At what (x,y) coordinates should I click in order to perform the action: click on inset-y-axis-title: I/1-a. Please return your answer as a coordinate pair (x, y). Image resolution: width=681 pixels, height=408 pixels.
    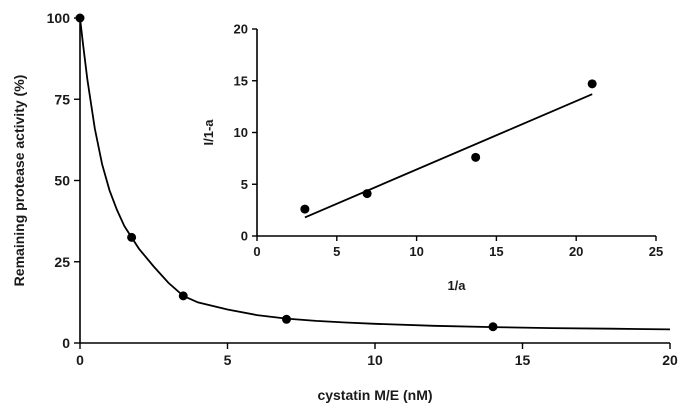
    Looking at the image, I should click on (208, 132).